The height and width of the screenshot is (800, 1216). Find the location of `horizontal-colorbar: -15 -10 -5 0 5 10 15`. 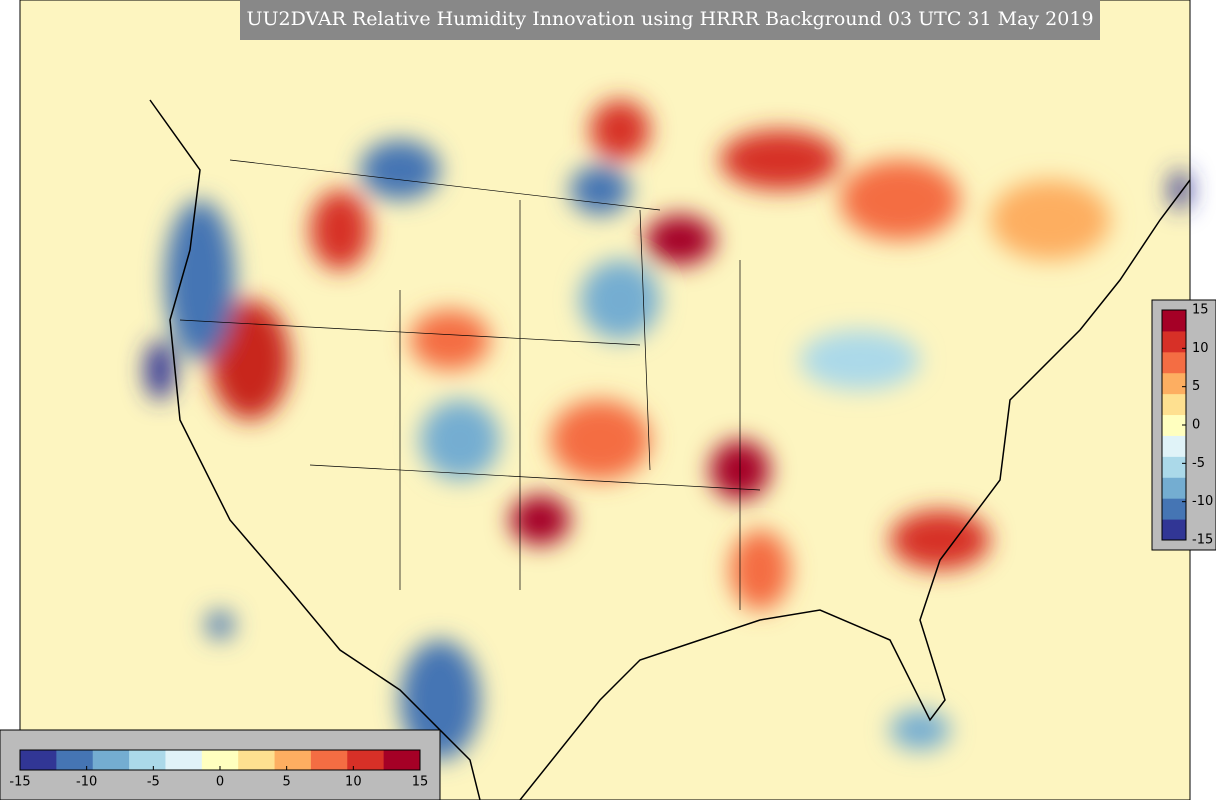

horizontal-colorbar: -15 -10 -5 0 5 10 15 is located at coordinates (219, 769).